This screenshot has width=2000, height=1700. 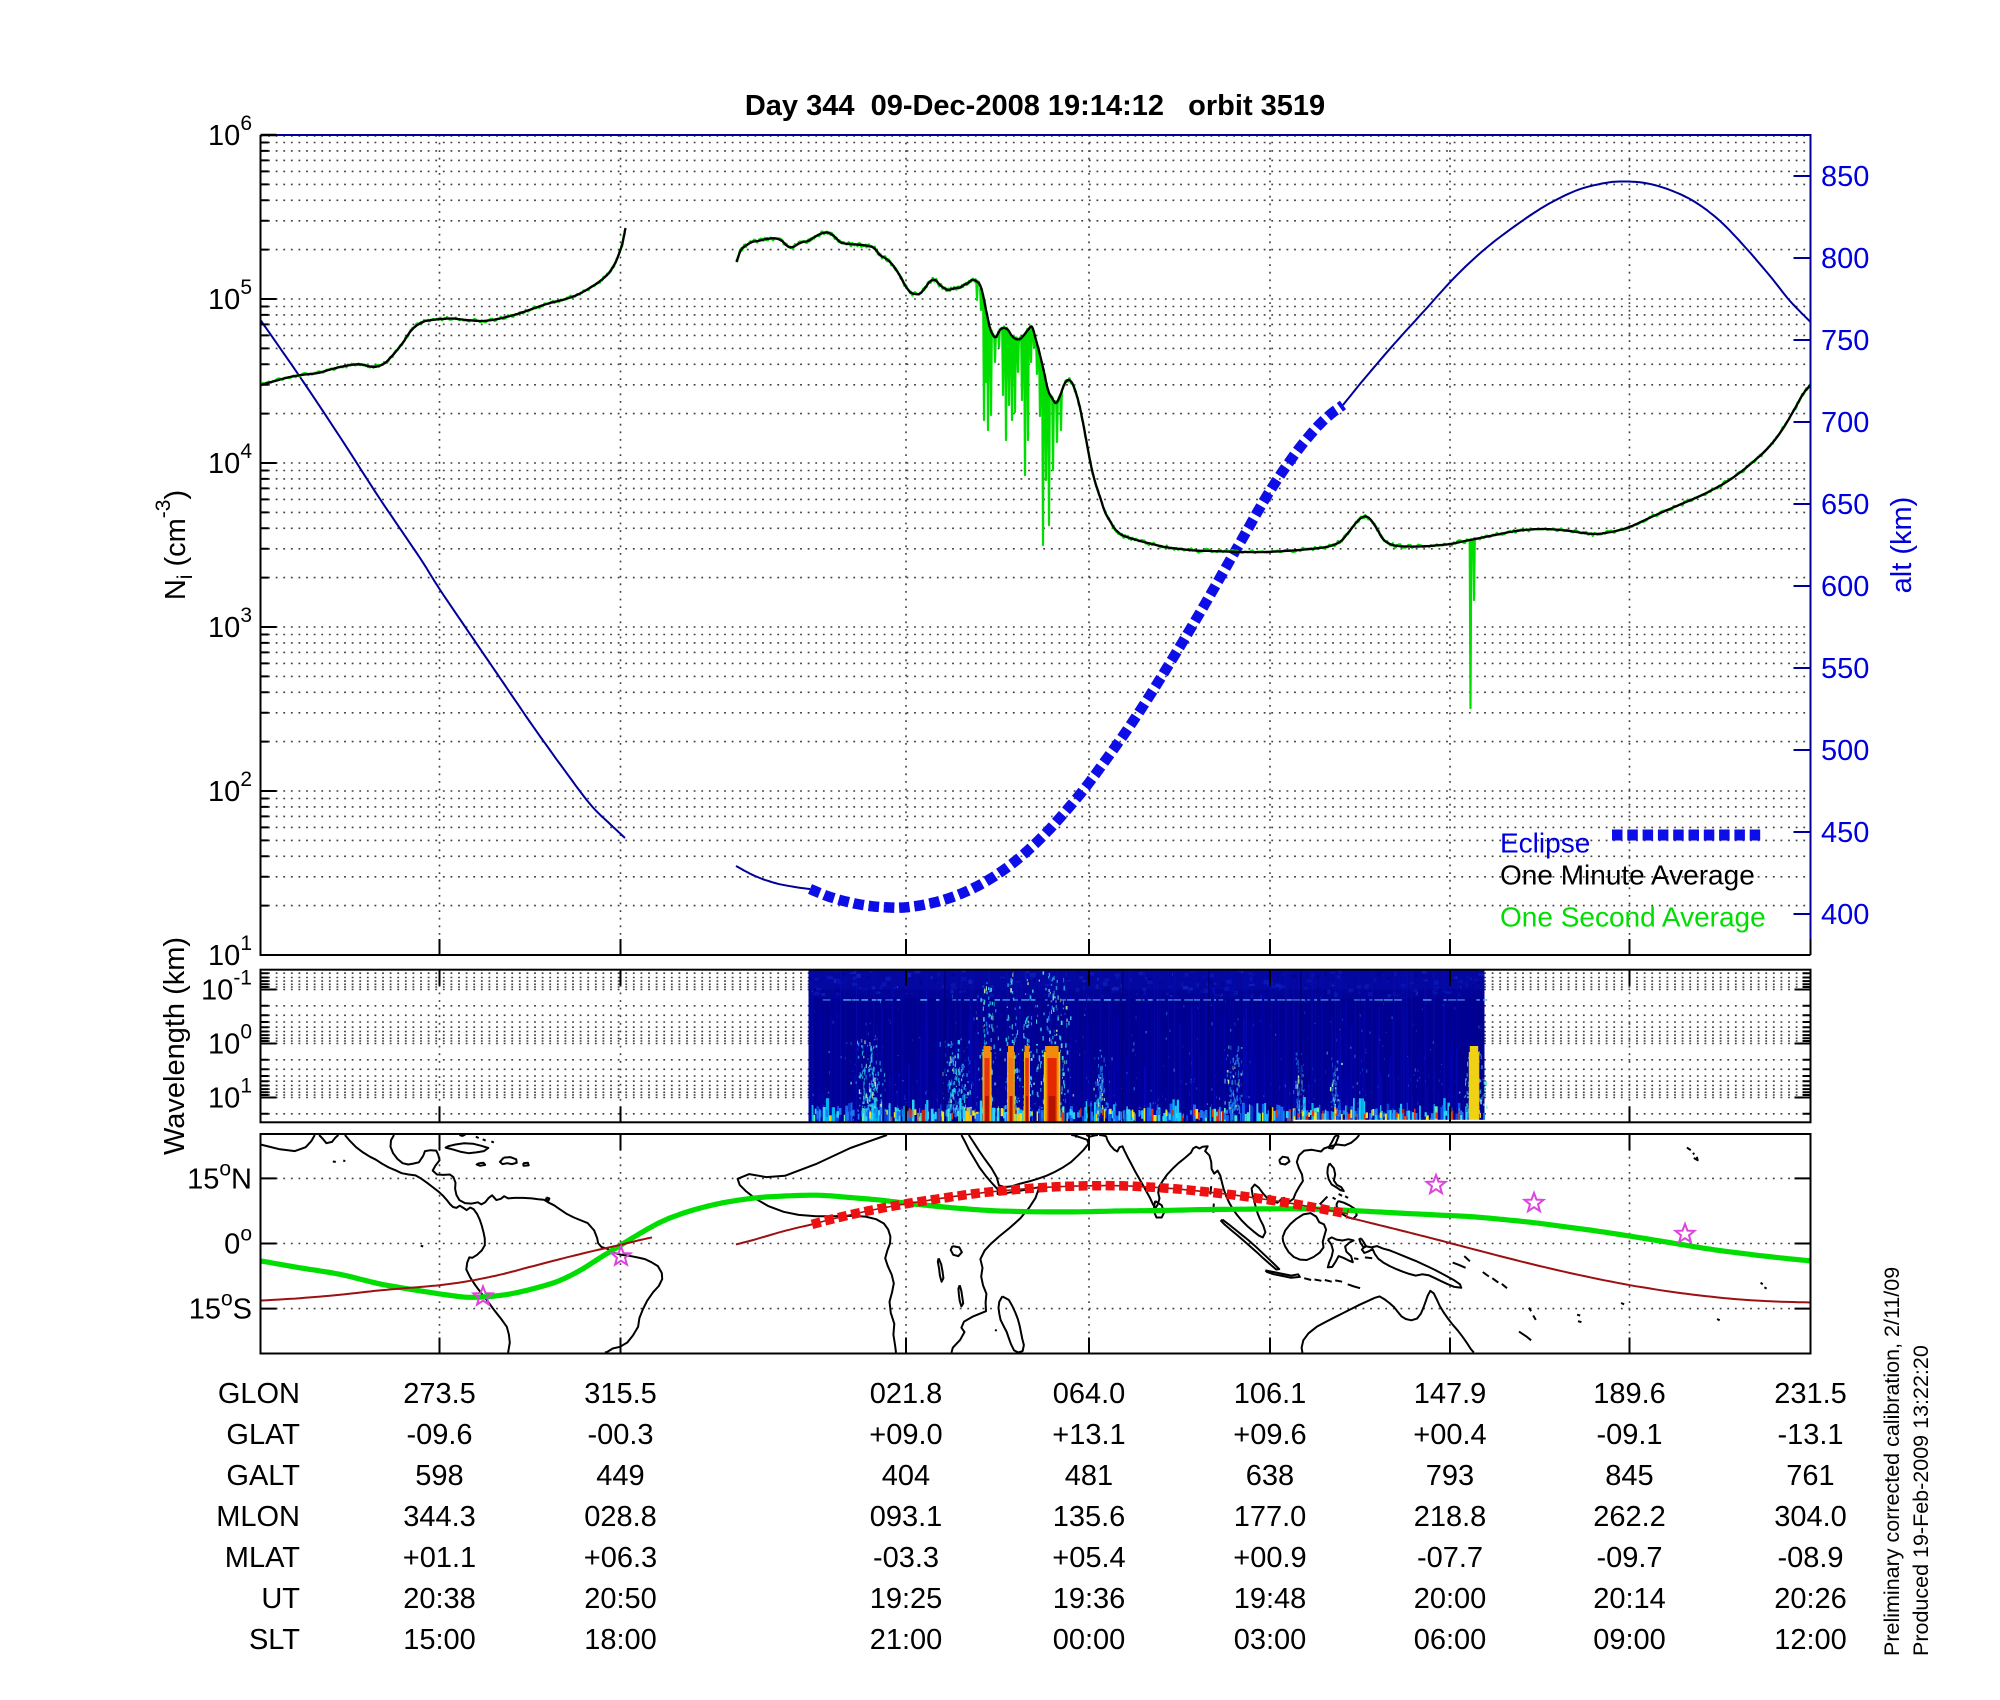 What do you see at coordinates (1845, 177) in the screenshot?
I see `svg-text: 850` at bounding box center [1845, 177].